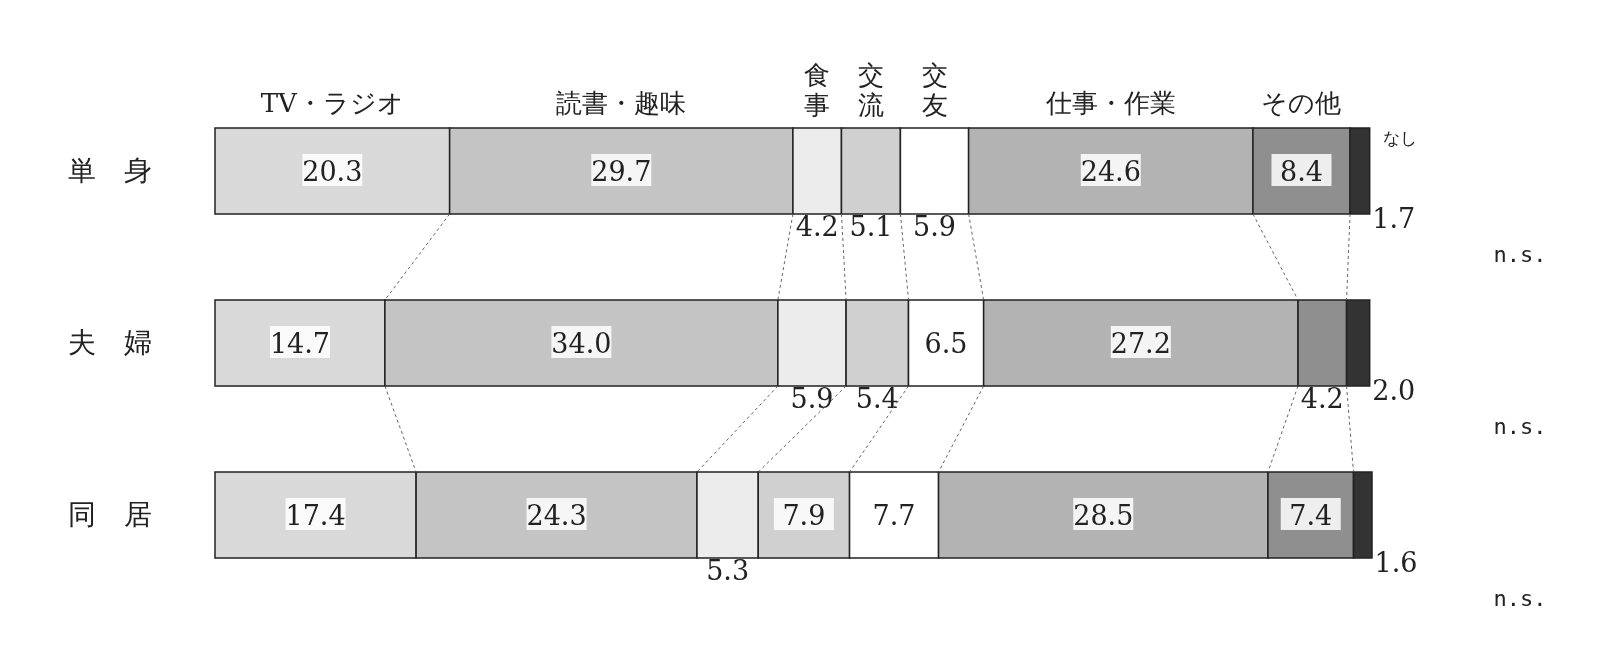 This screenshot has width=1605, height=652. Describe the element at coordinates (110, 170) in the screenshot. I see `y-tick-label: 単 身` at that location.